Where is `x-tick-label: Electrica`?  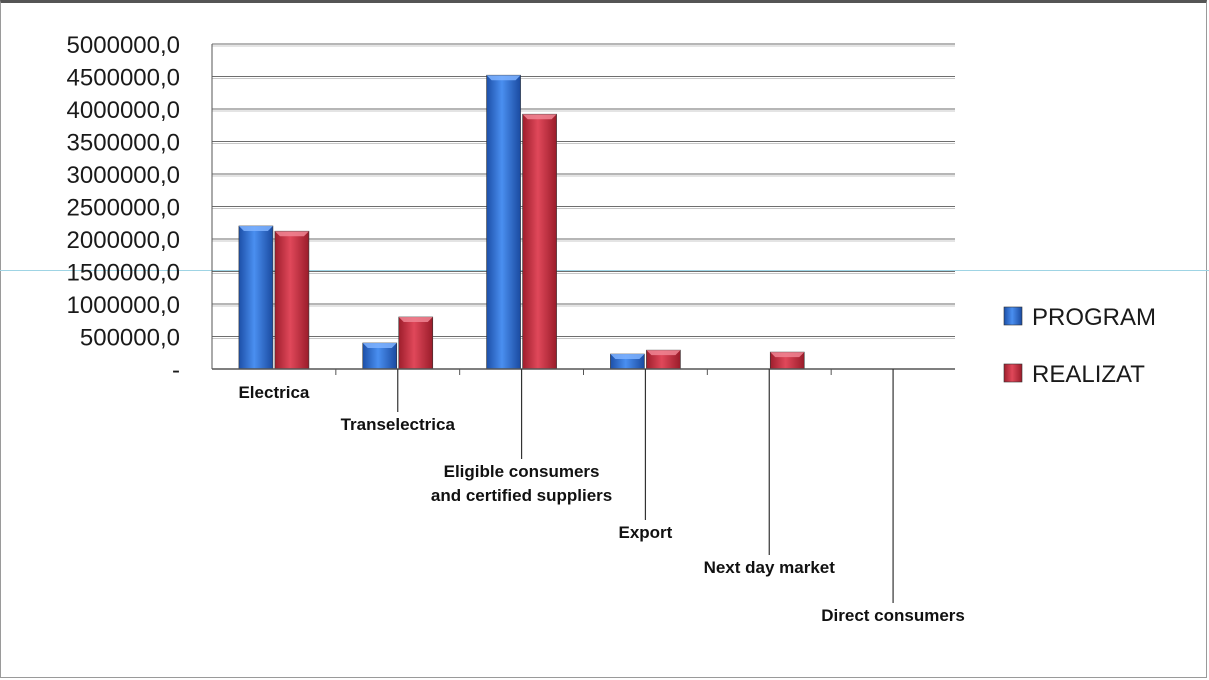 x-tick-label: Electrica is located at coordinates (273, 392).